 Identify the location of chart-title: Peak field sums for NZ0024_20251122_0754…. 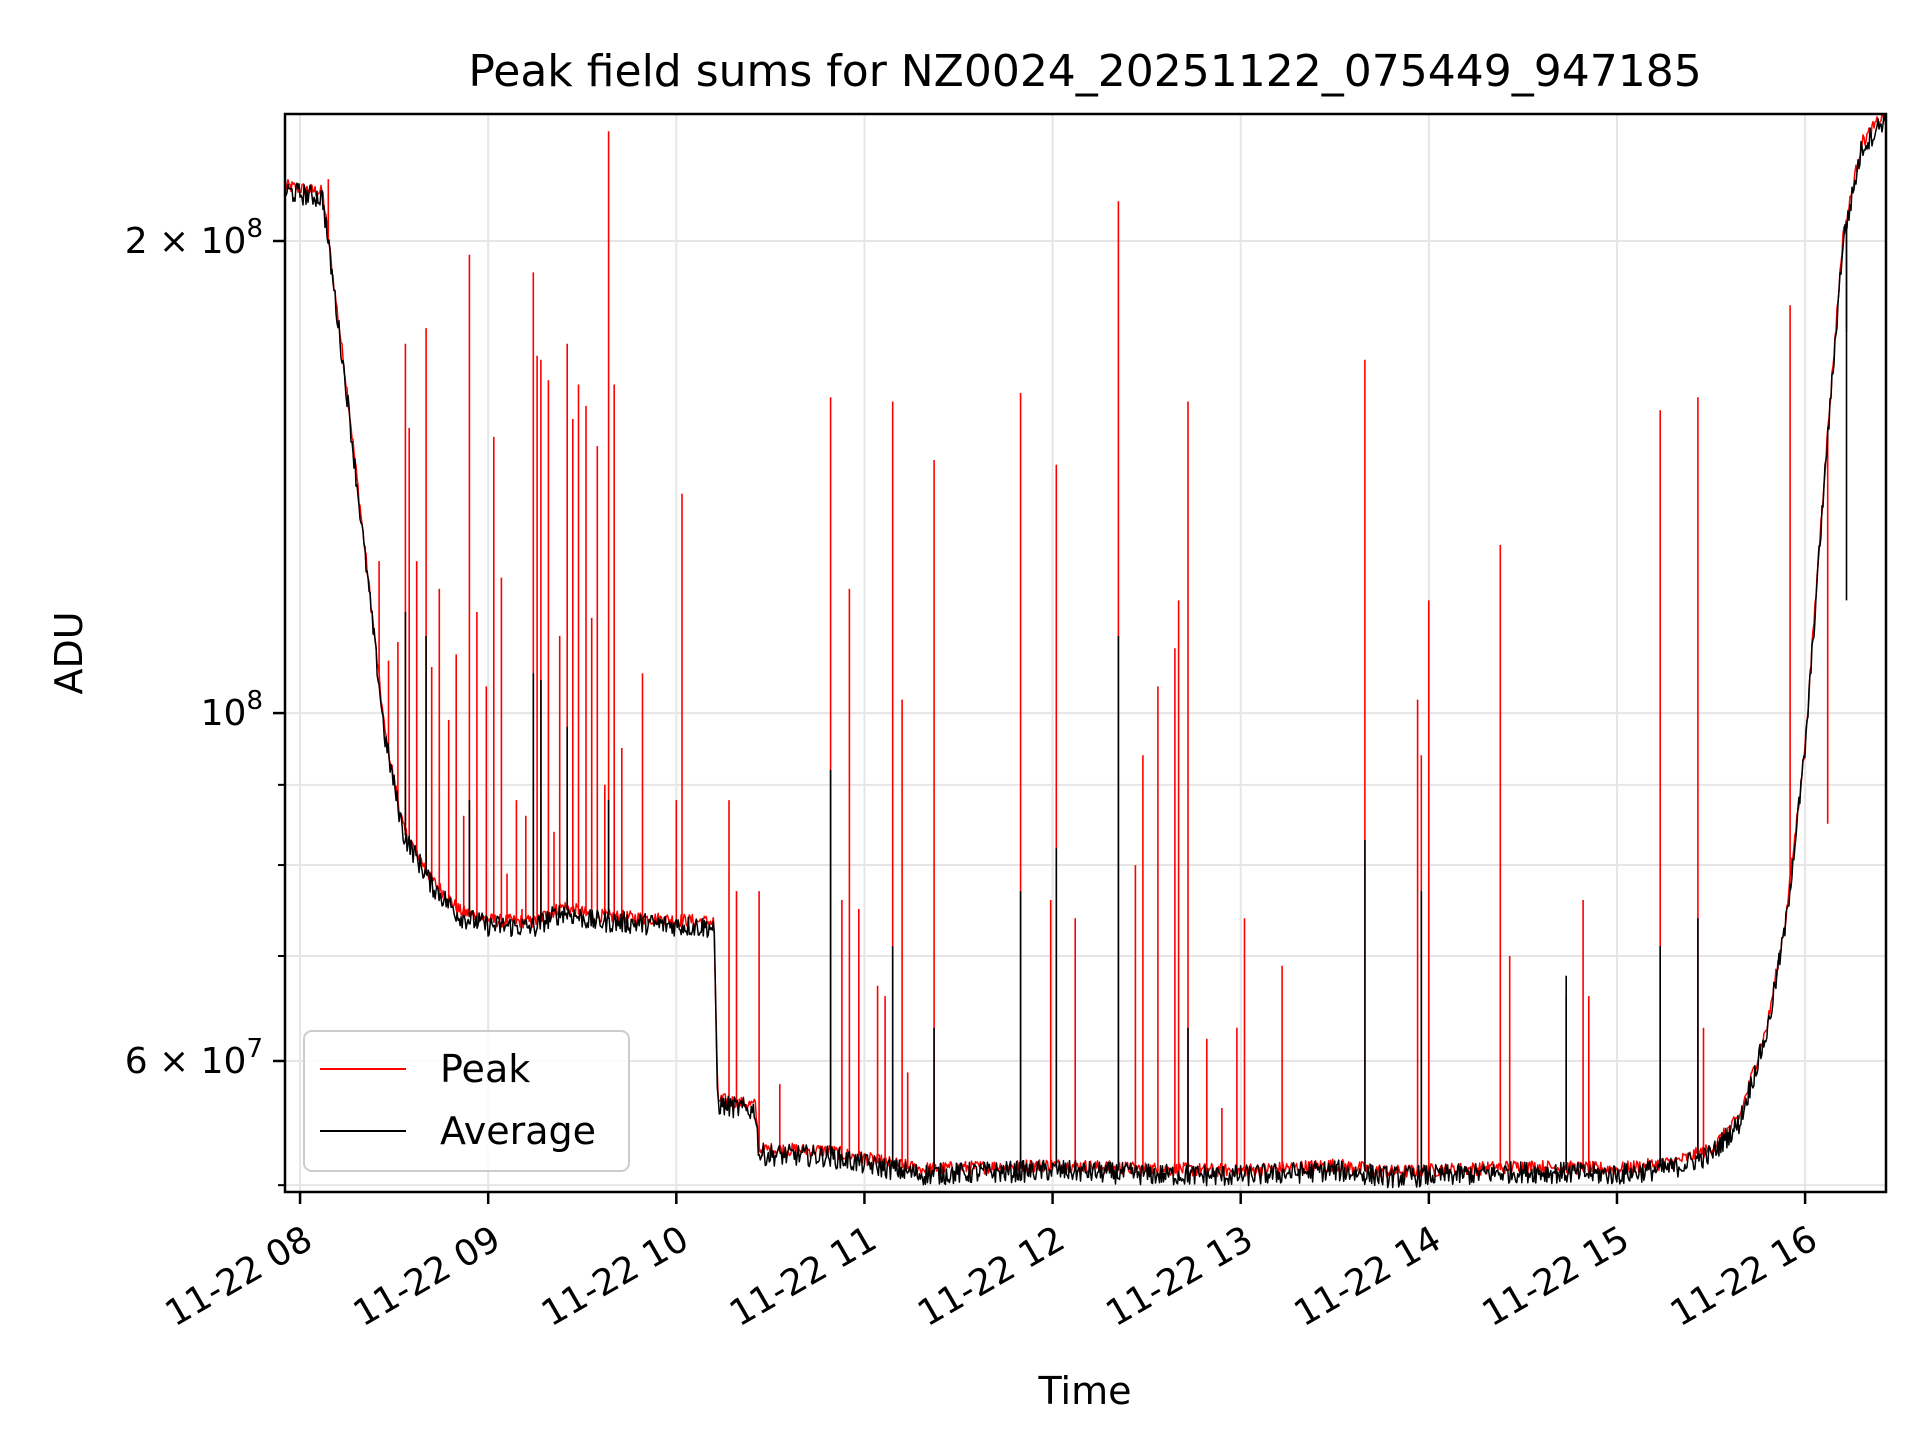
(1084, 71).